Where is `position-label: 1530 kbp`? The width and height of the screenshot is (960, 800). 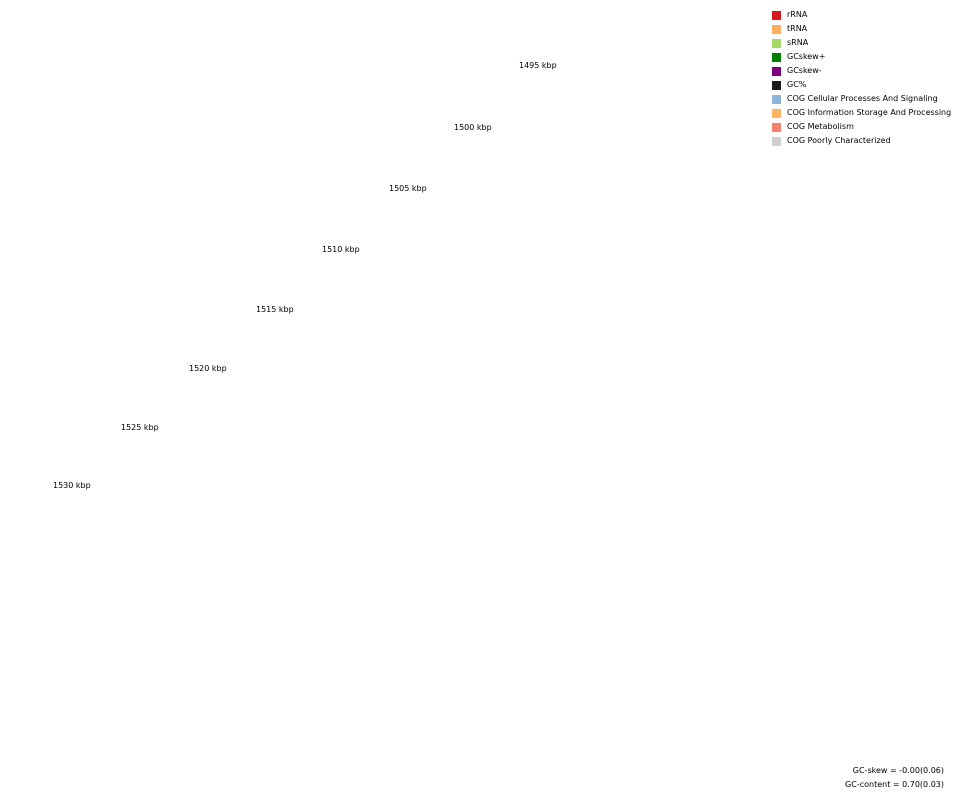 position-label: 1530 kbp is located at coordinates (72, 485).